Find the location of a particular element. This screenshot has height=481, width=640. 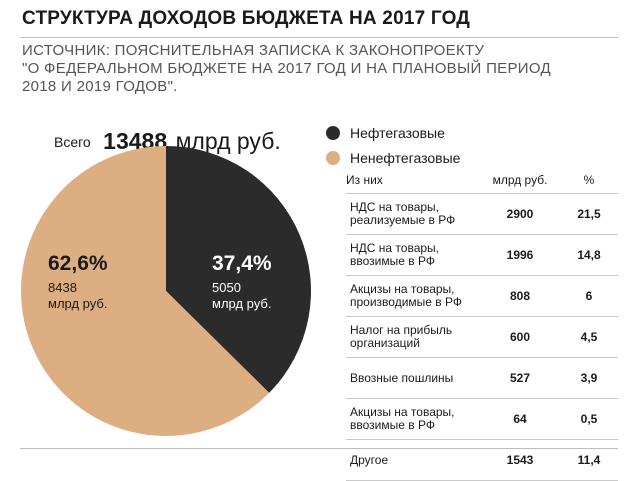

table-header-row: Из них млрд руб. % is located at coordinates (482, 182).